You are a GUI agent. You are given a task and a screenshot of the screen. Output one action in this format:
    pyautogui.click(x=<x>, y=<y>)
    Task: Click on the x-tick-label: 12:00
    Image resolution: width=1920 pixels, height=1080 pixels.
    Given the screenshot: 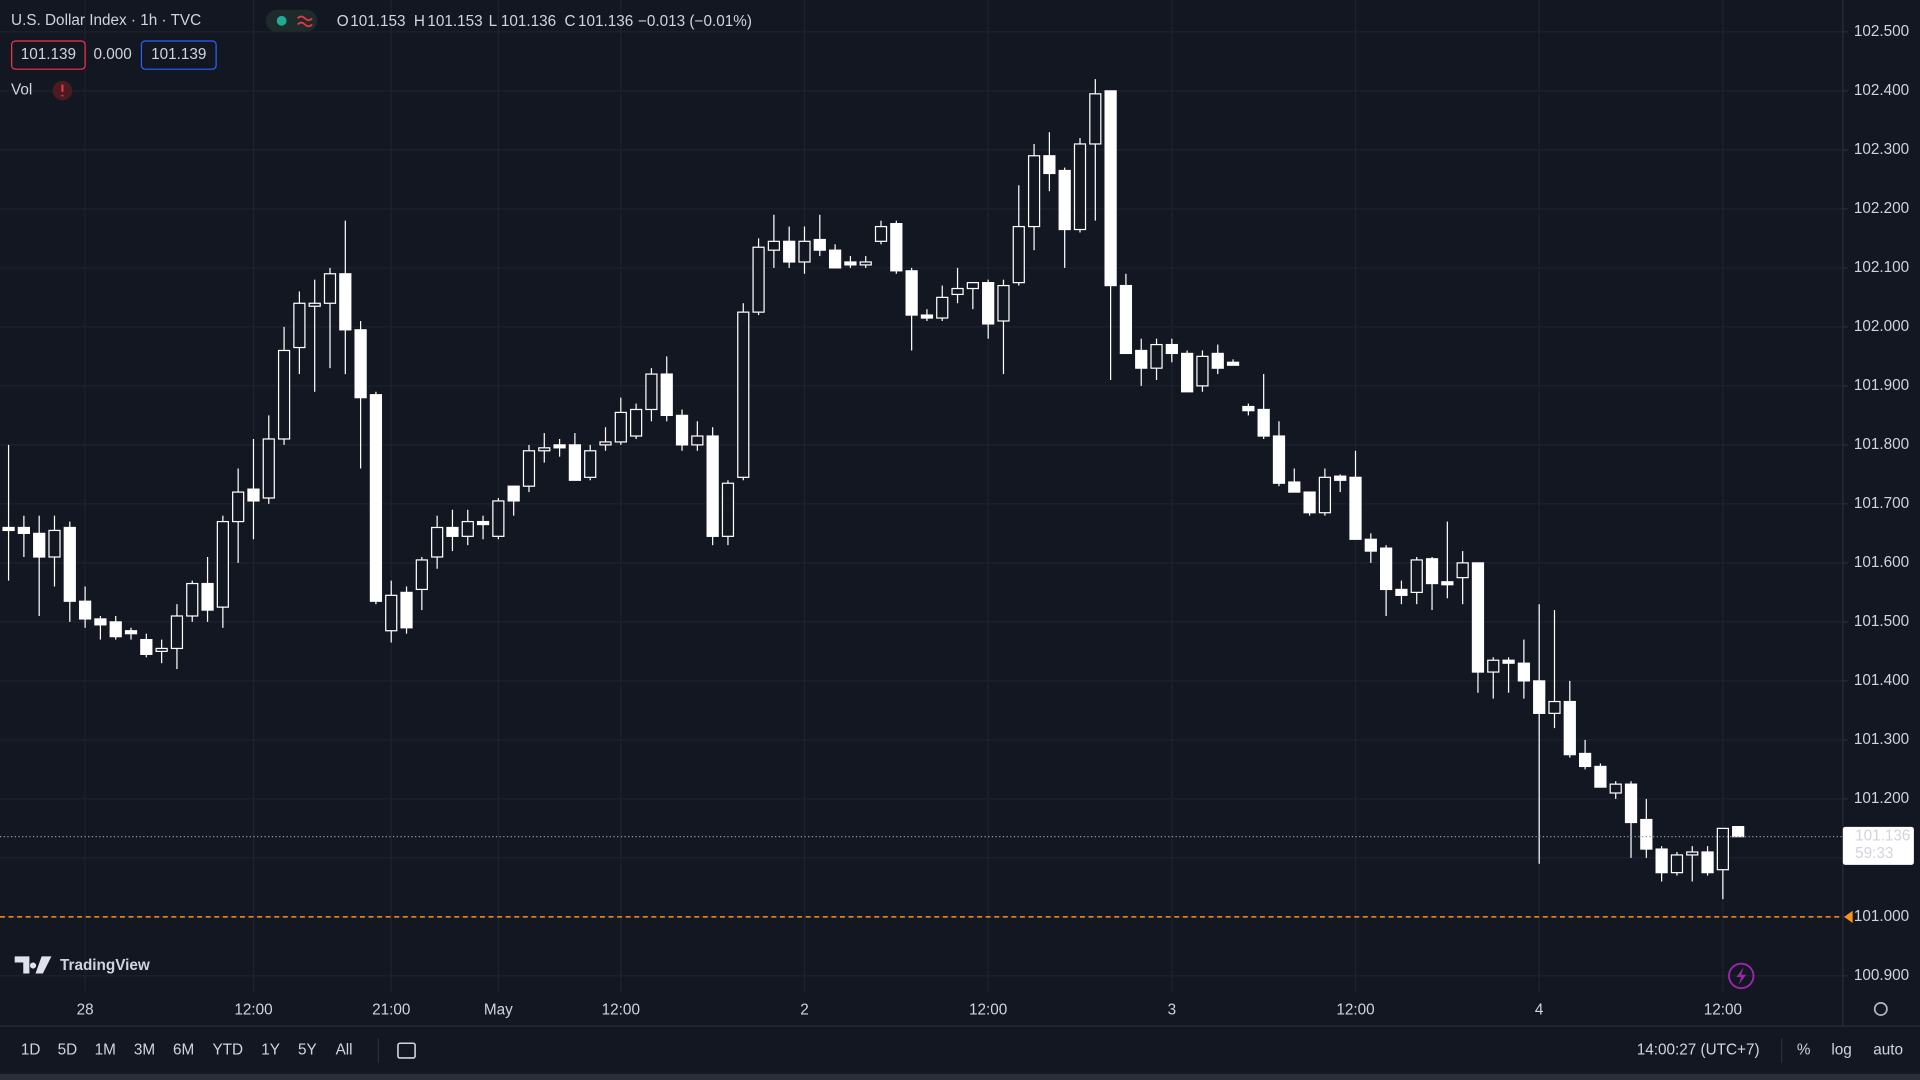 What is the action you would take?
    pyautogui.click(x=621, y=1009)
    